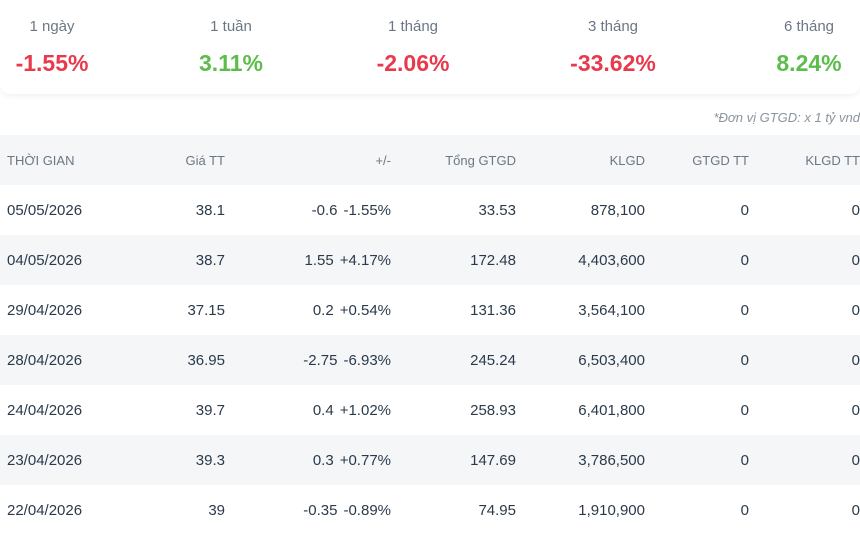 This screenshot has height=536, width=860. What do you see at coordinates (617, 210) in the screenshot?
I see `cell-volume: 878,100` at bounding box center [617, 210].